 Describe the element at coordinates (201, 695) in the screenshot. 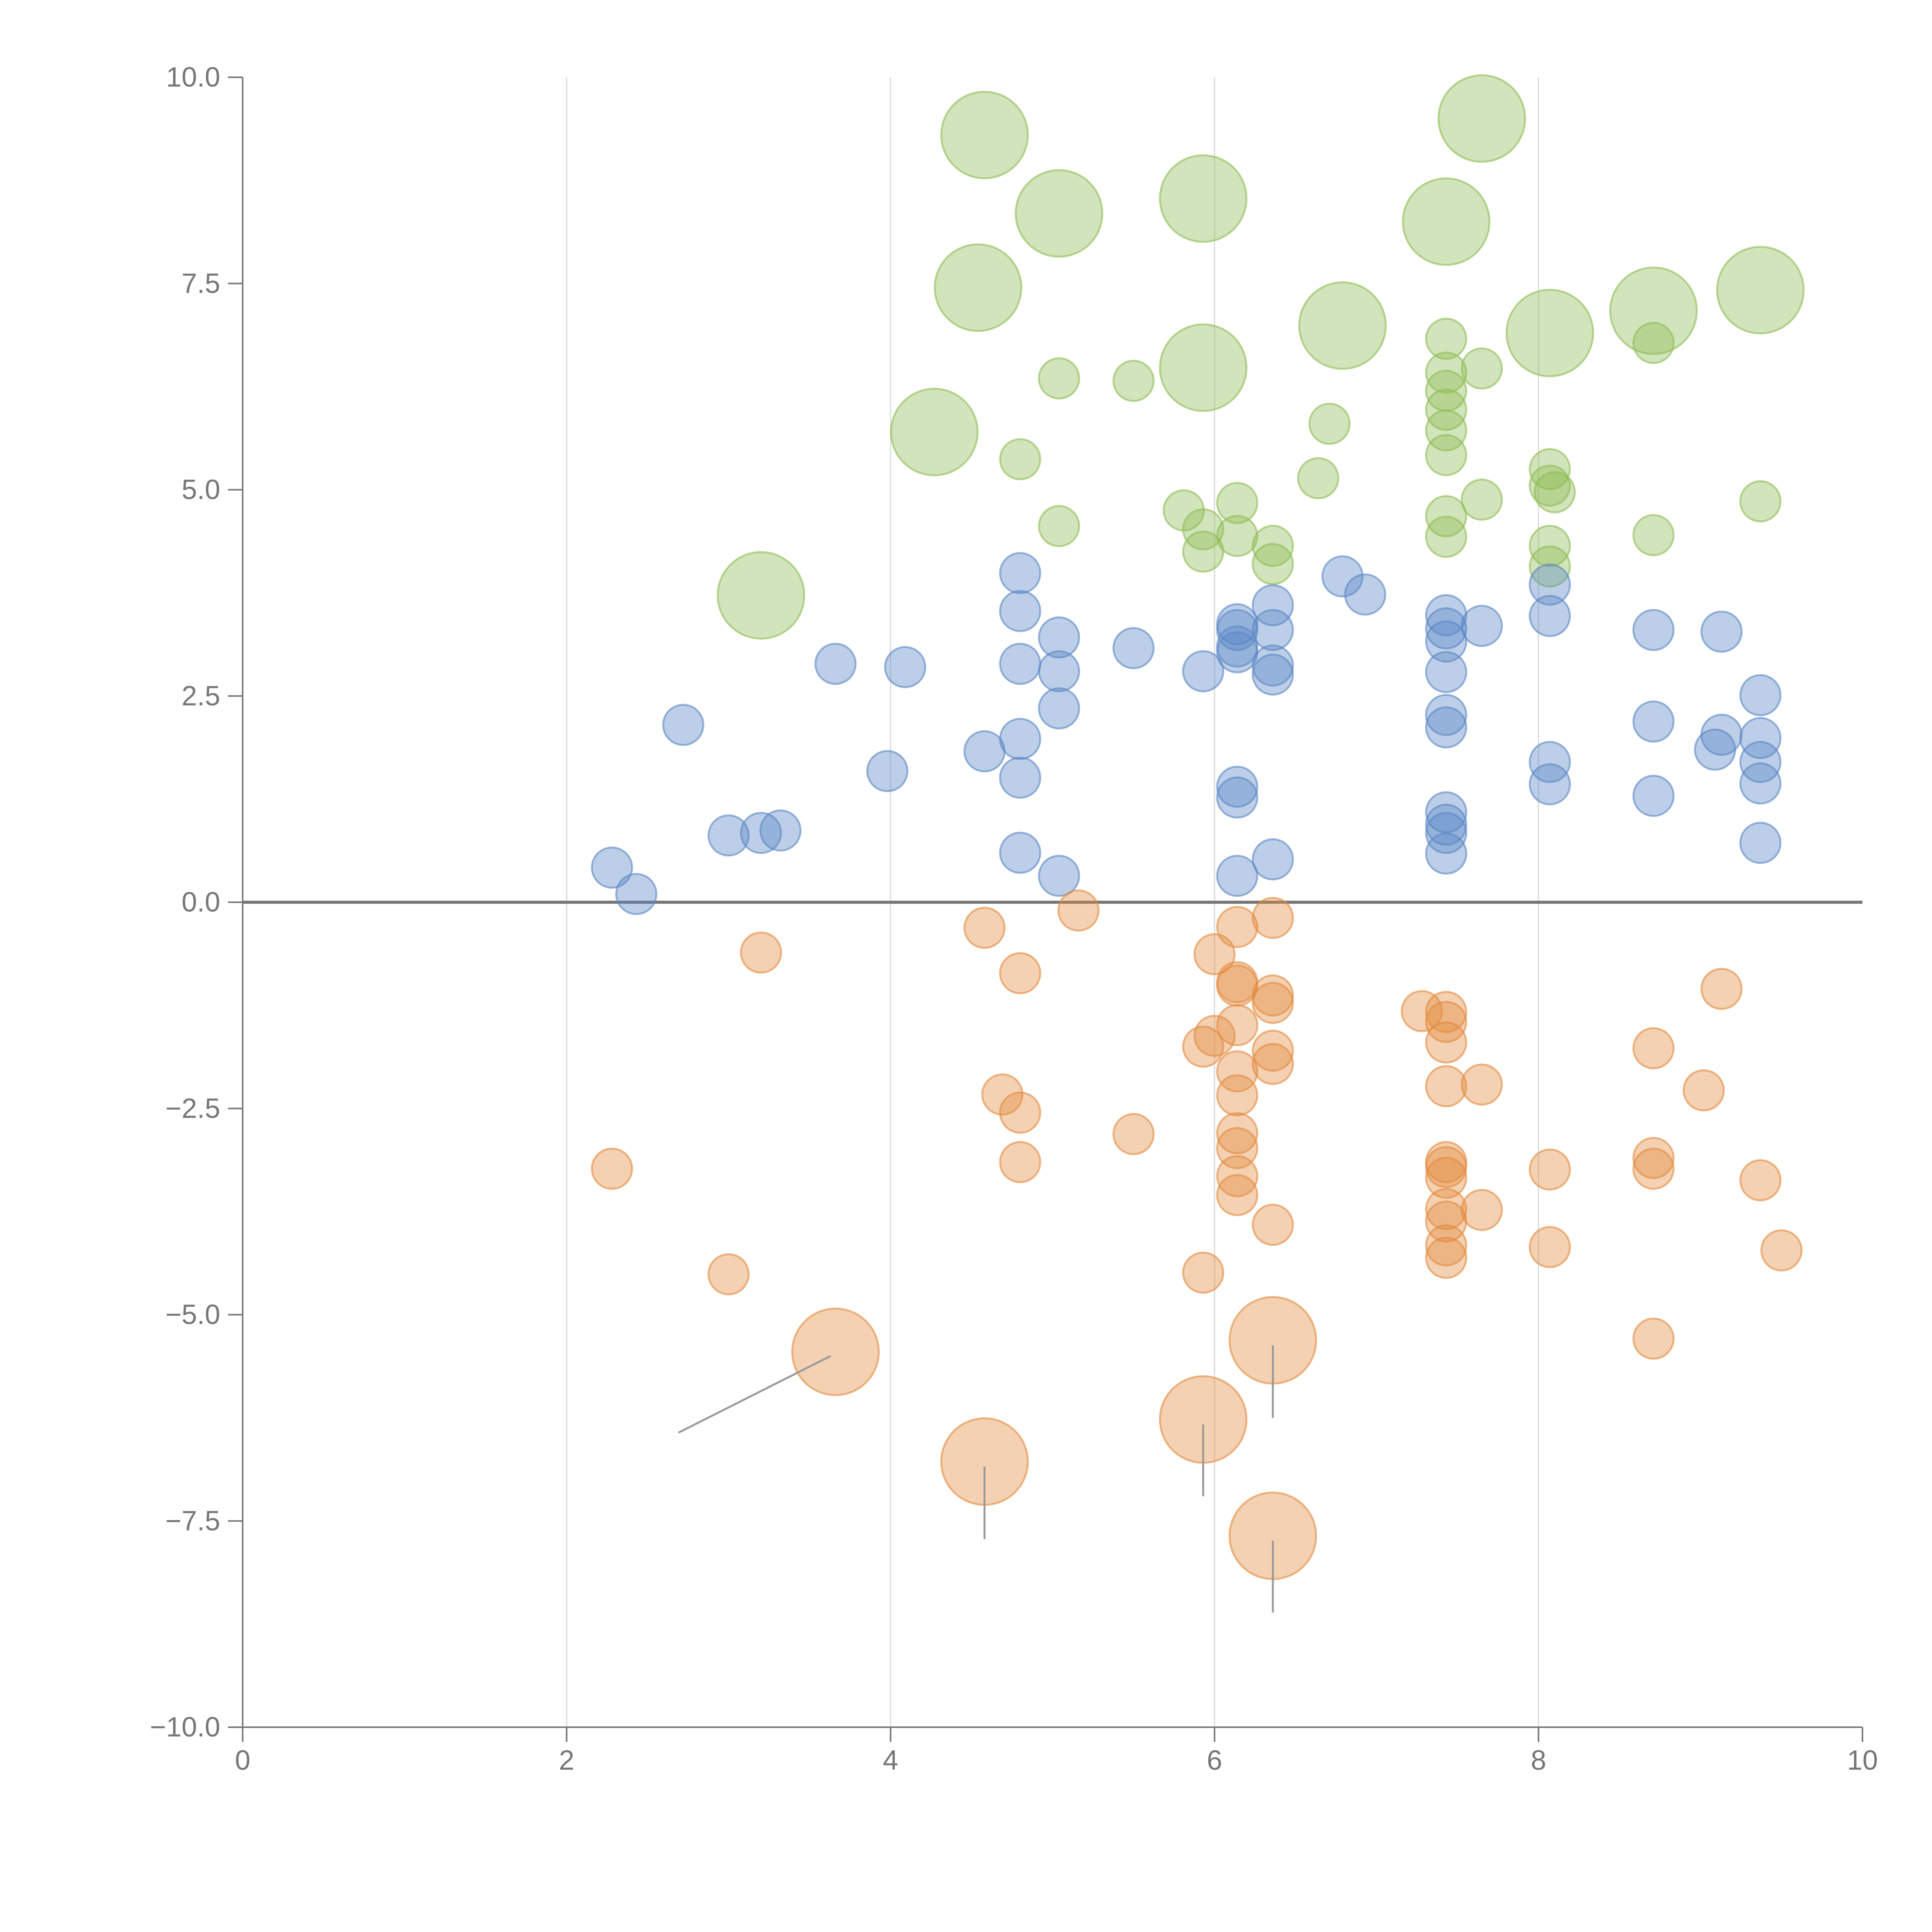

I see `y-tick-label: 2.5` at that location.